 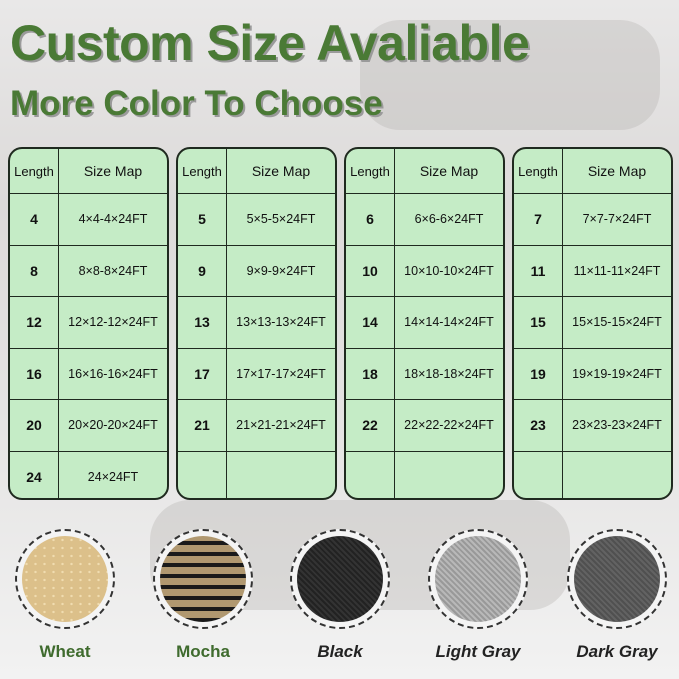 I want to click on length-cell: 19, so click(x=538, y=373).